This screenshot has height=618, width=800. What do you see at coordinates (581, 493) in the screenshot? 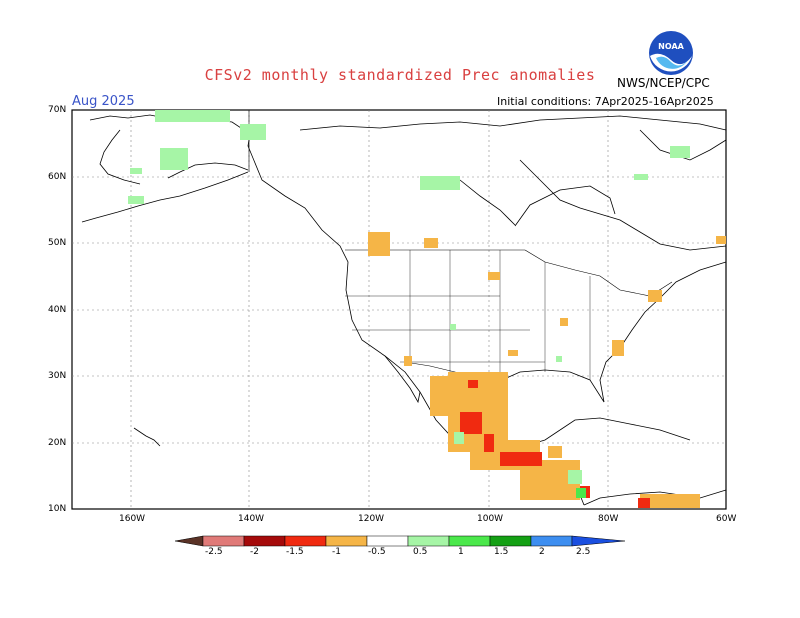
I see `moderate-wet-anomaly-areas` at bounding box center [581, 493].